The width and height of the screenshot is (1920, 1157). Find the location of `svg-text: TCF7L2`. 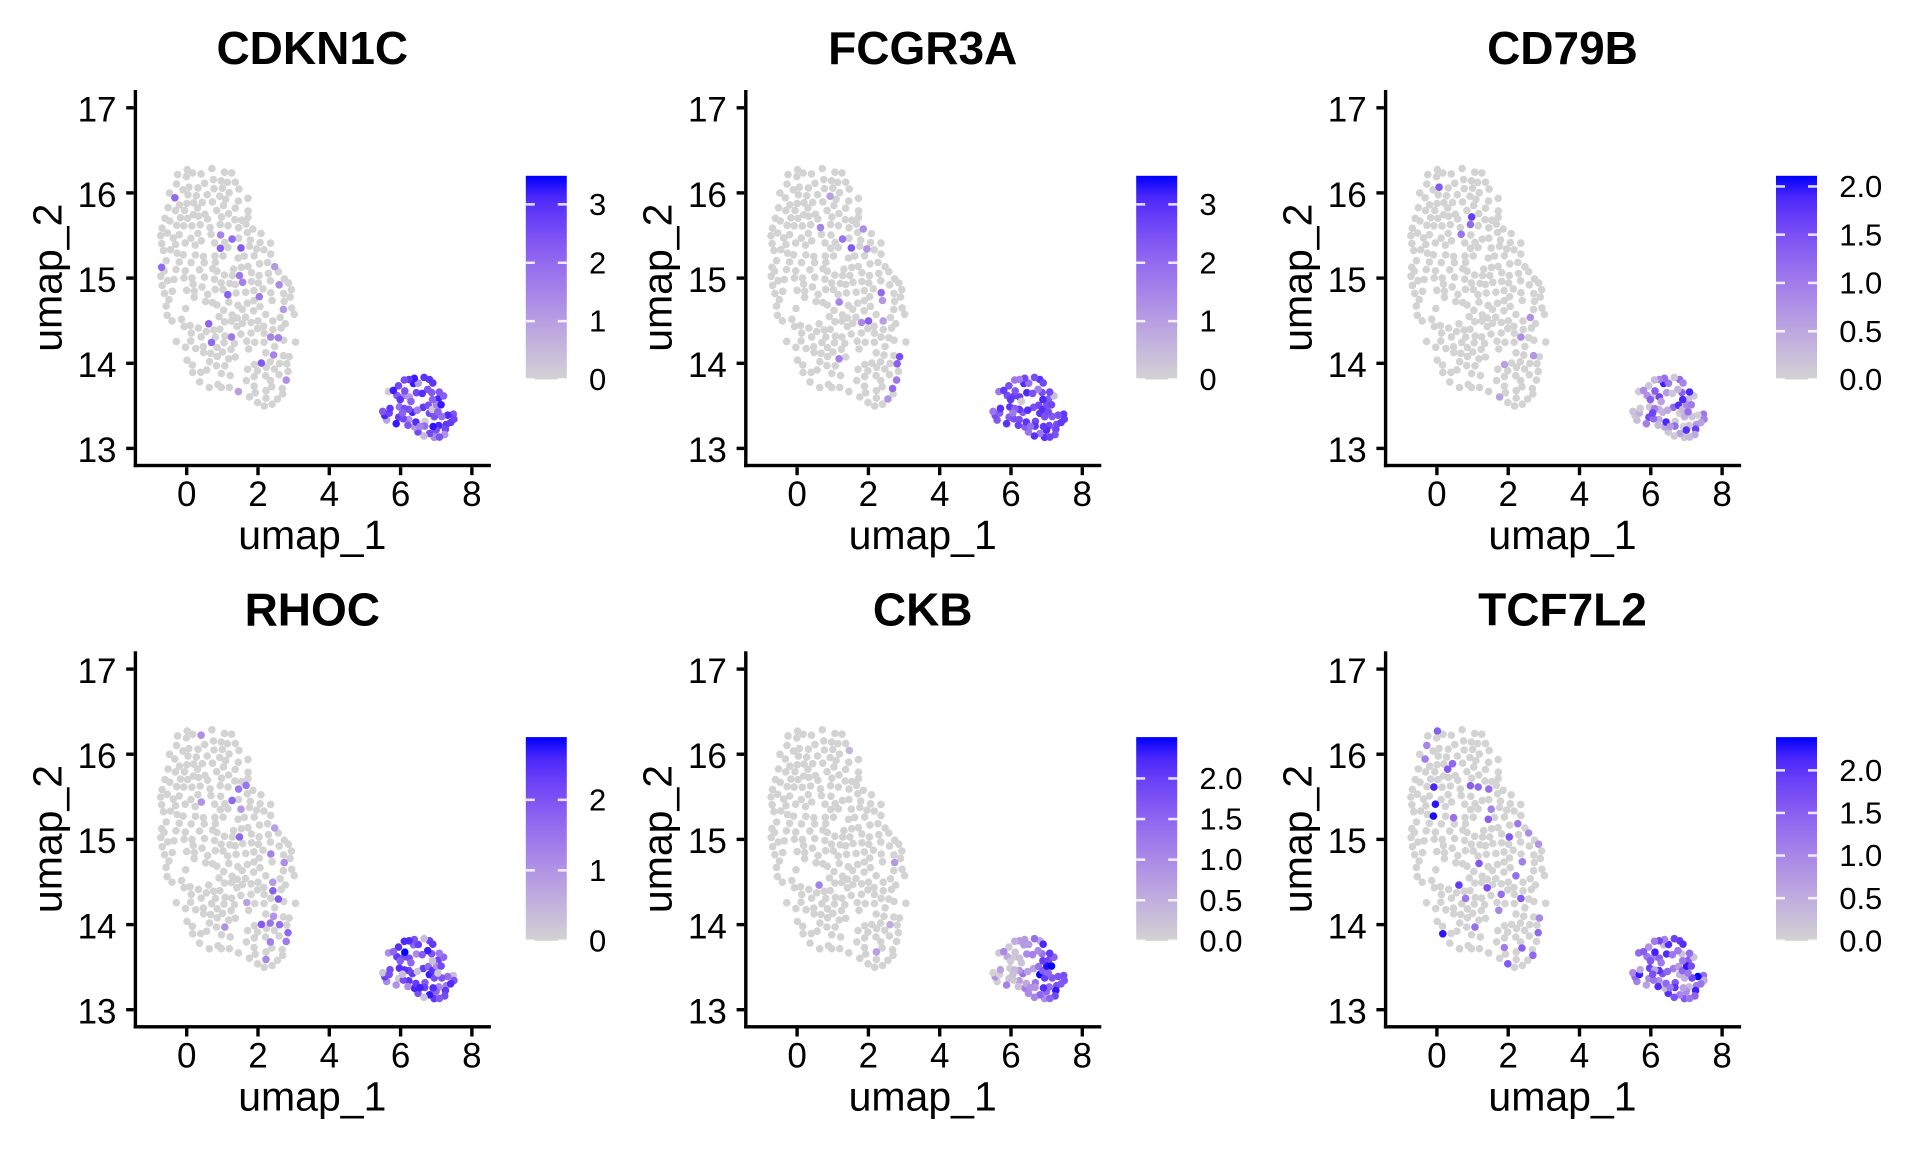

svg-text: TCF7L2 is located at coordinates (1562, 609).